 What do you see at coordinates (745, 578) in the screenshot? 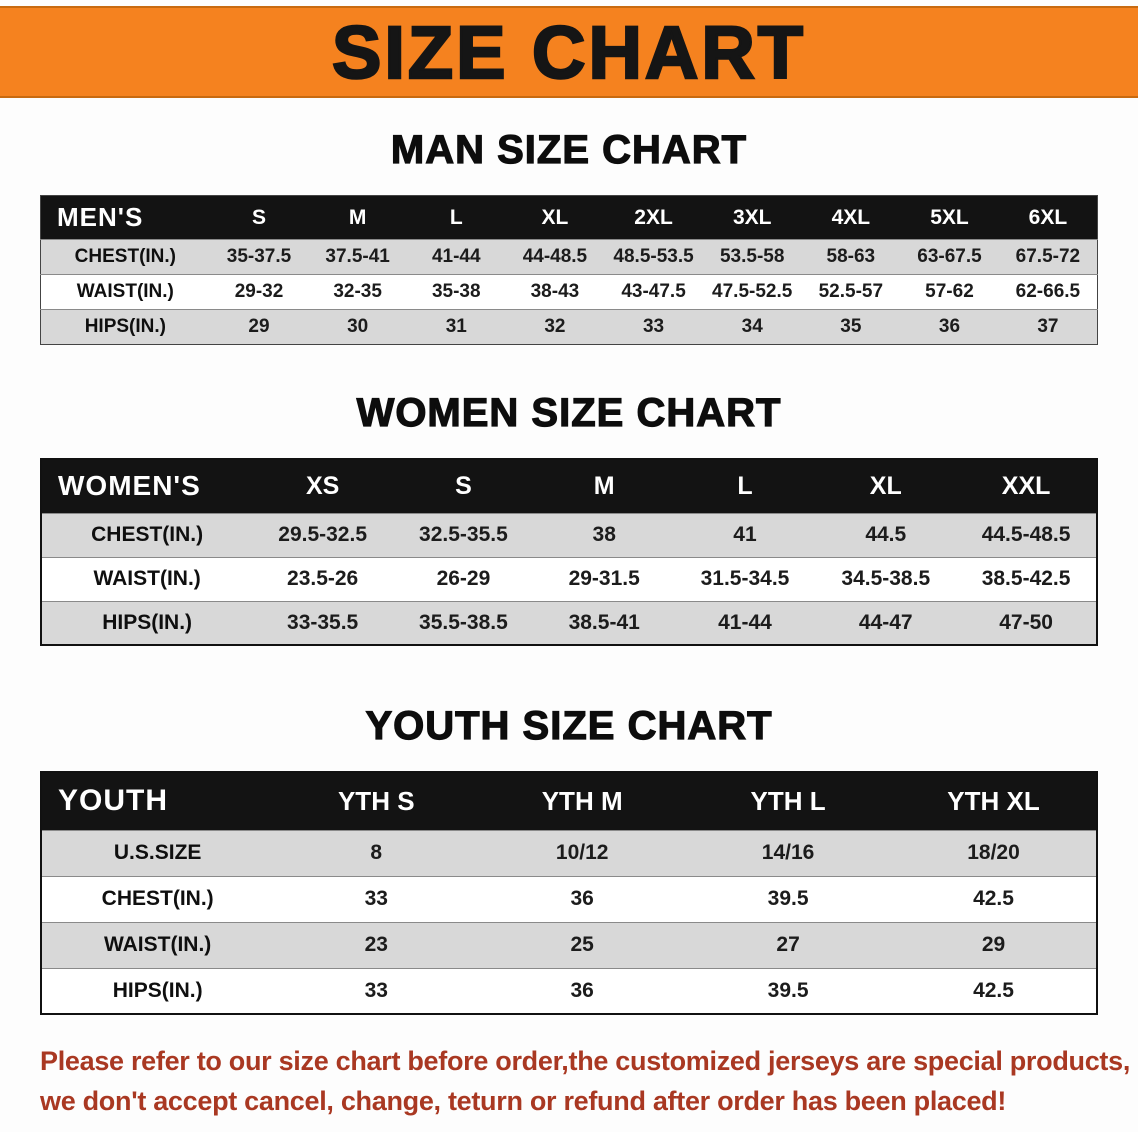
I see `size-cell: 31.5-34.5` at bounding box center [745, 578].